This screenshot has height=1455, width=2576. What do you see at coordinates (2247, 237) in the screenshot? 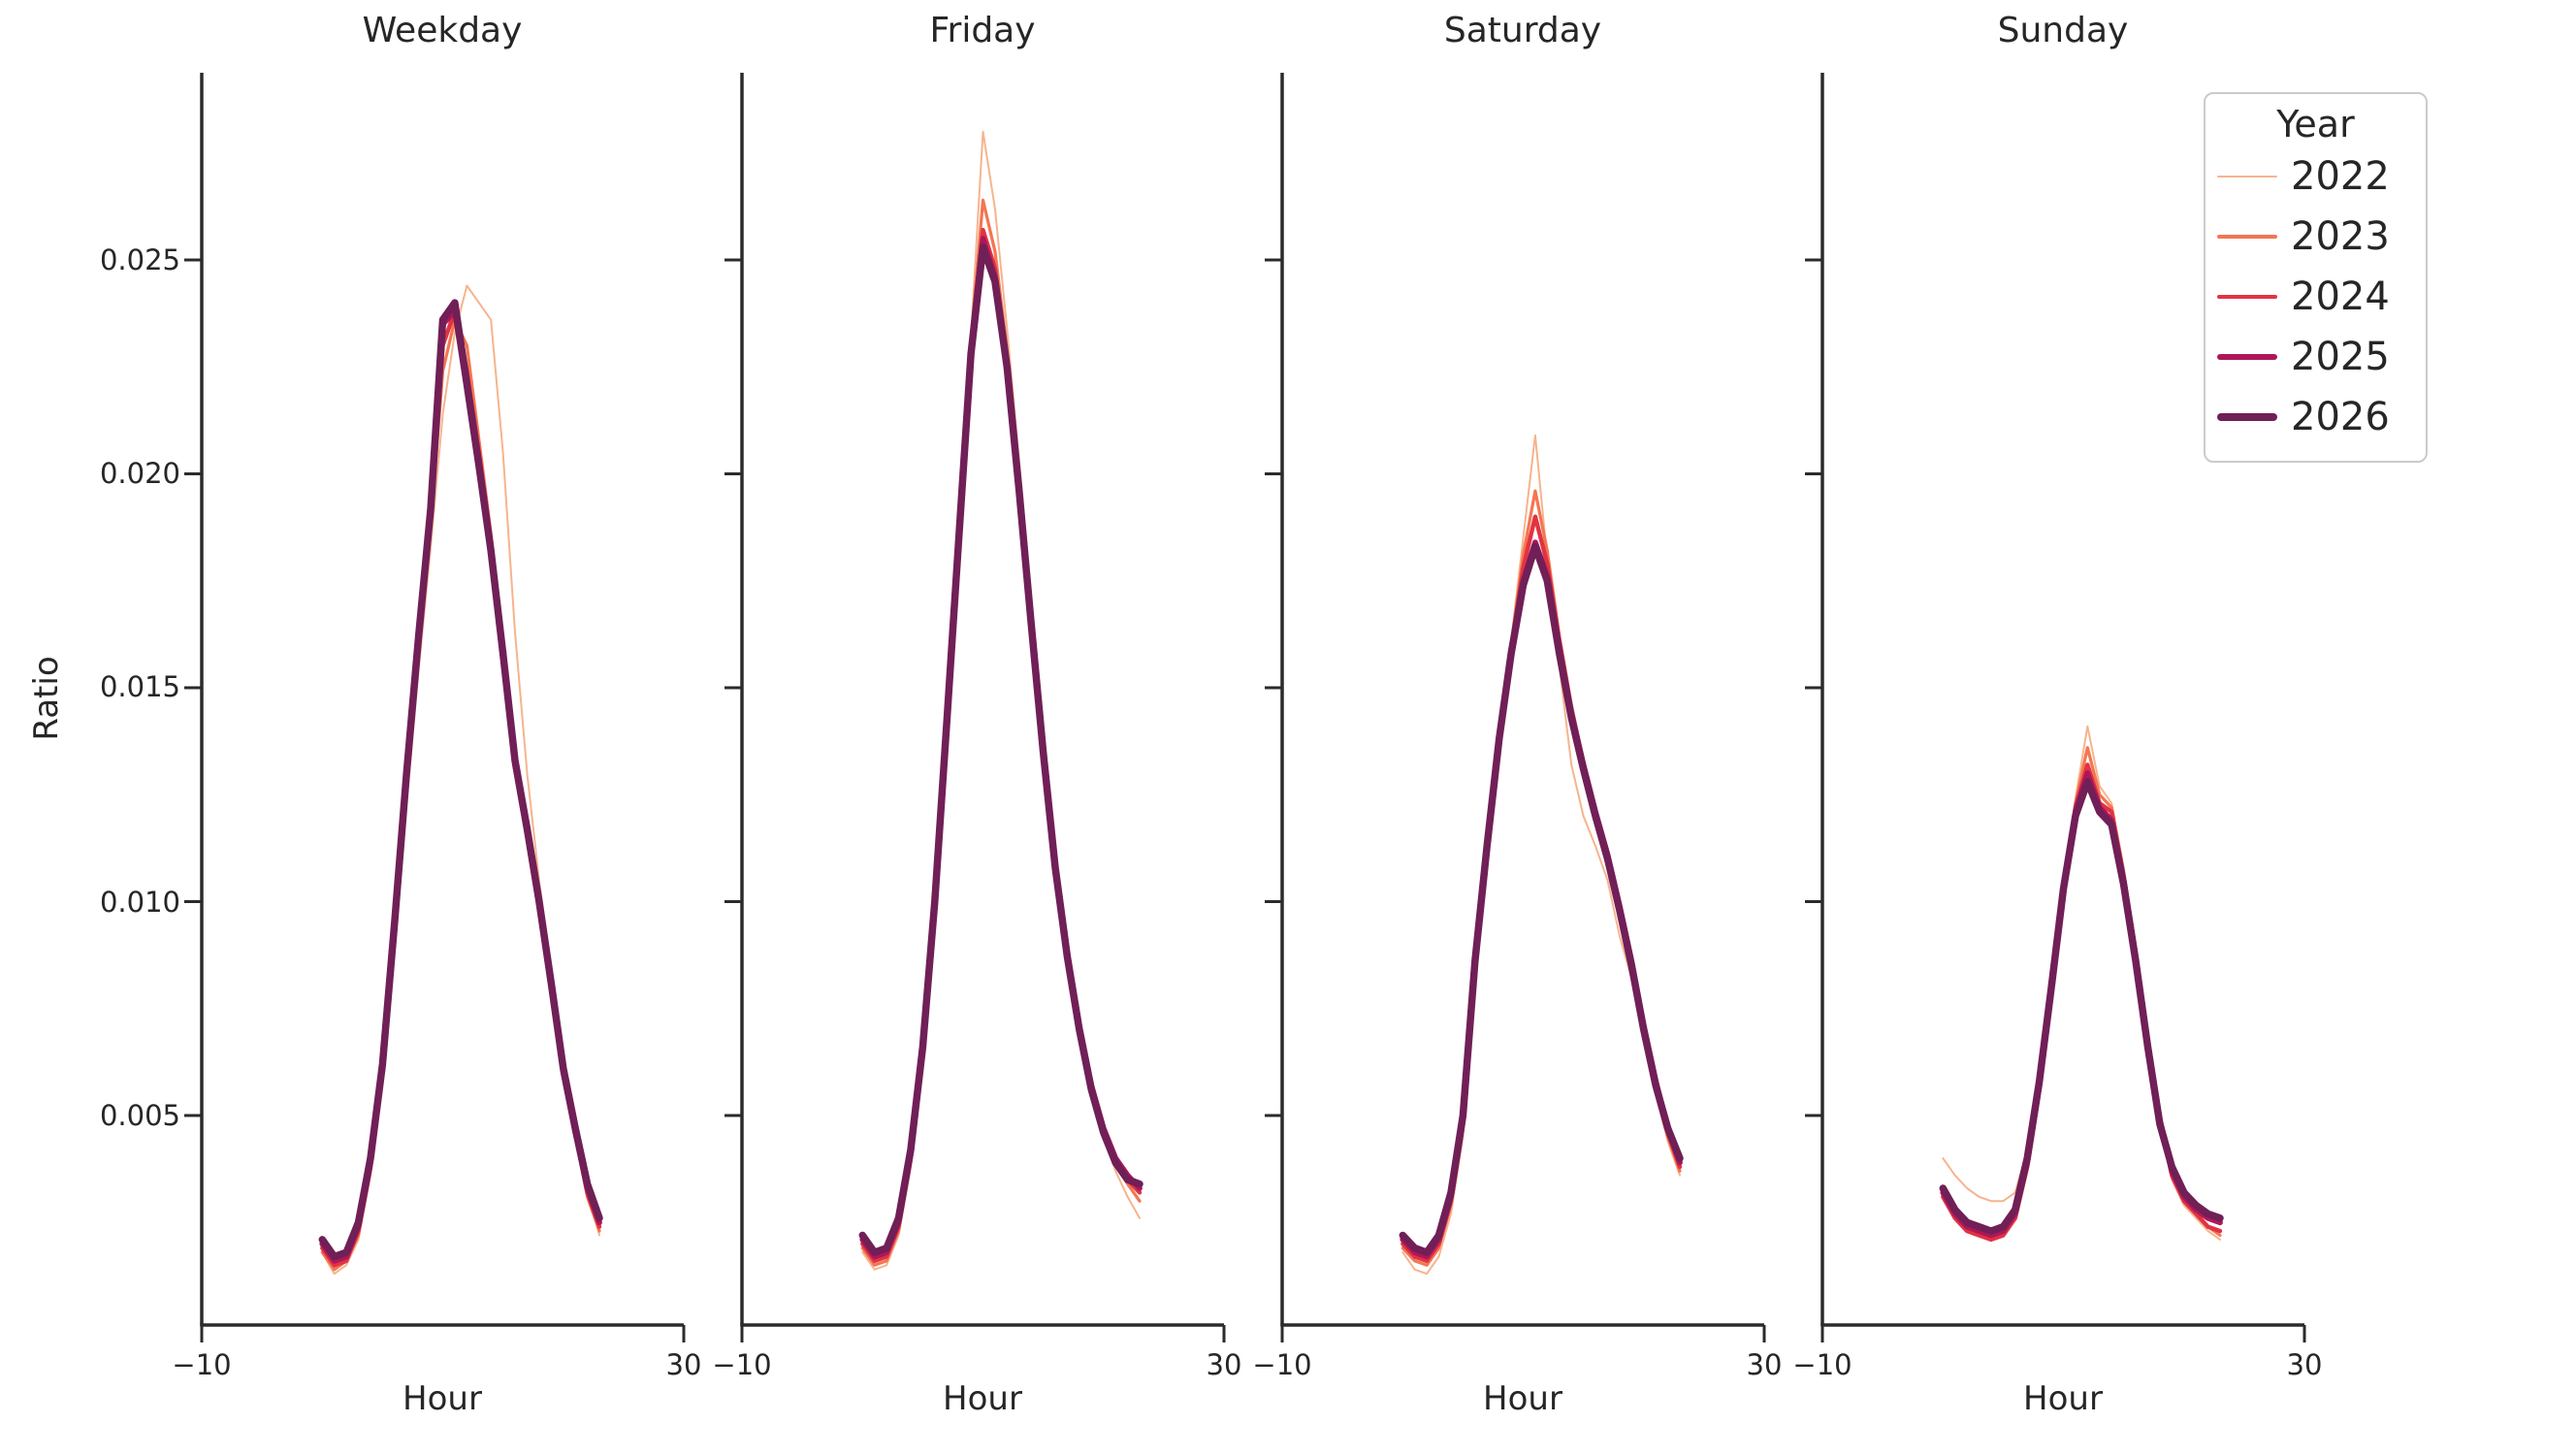
I see `legend-line-2023-icon` at bounding box center [2247, 237].